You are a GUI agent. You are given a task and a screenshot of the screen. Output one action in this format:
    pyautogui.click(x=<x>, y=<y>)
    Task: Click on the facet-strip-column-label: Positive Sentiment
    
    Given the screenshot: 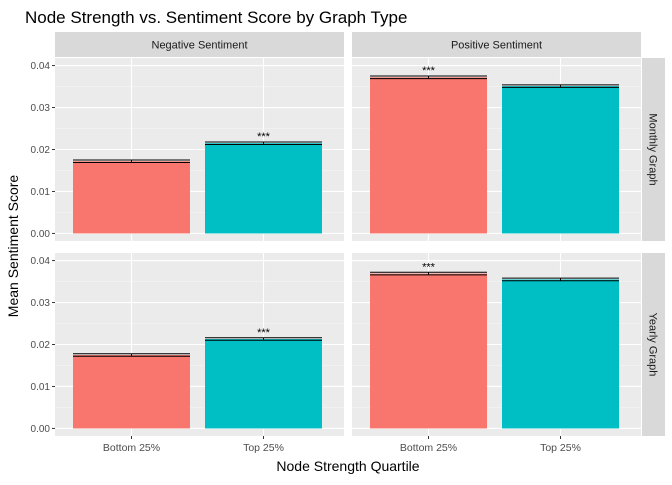 What is the action you would take?
    pyautogui.click(x=496, y=46)
    